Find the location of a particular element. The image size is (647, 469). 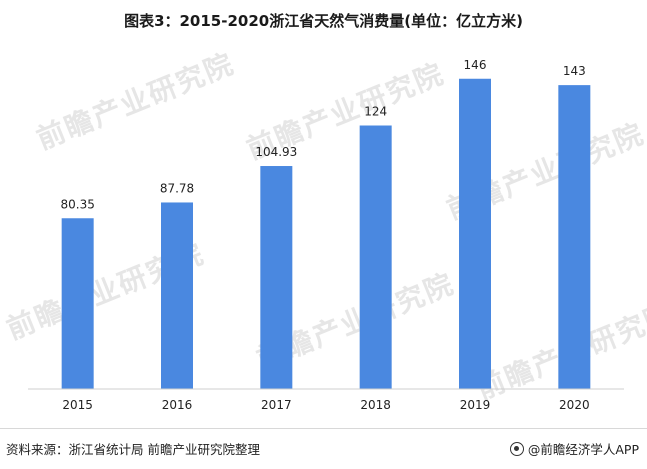

brand: @前瞻经济学人APP is located at coordinates (574, 448).